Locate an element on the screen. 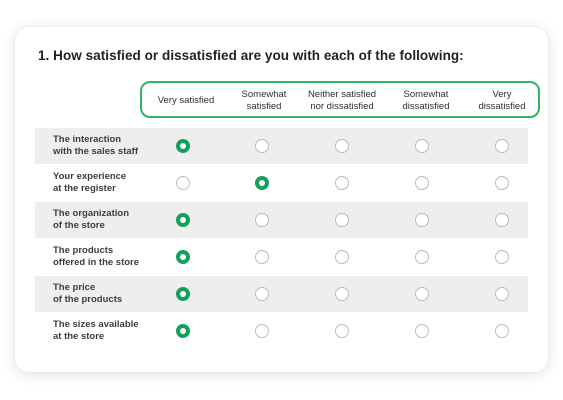 The width and height of the screenshot is (563, 400). column-header-somewhat-dissatisfied: Somewhat dissatisfied is located at coordinates (426, 100).